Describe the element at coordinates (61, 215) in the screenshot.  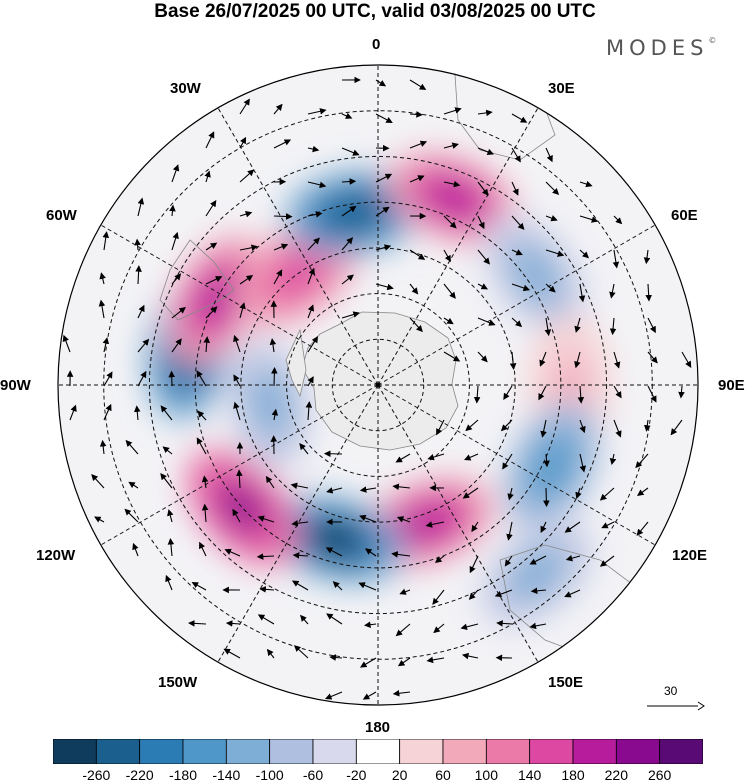
I see `label-lon-60w: 60W` at that location.